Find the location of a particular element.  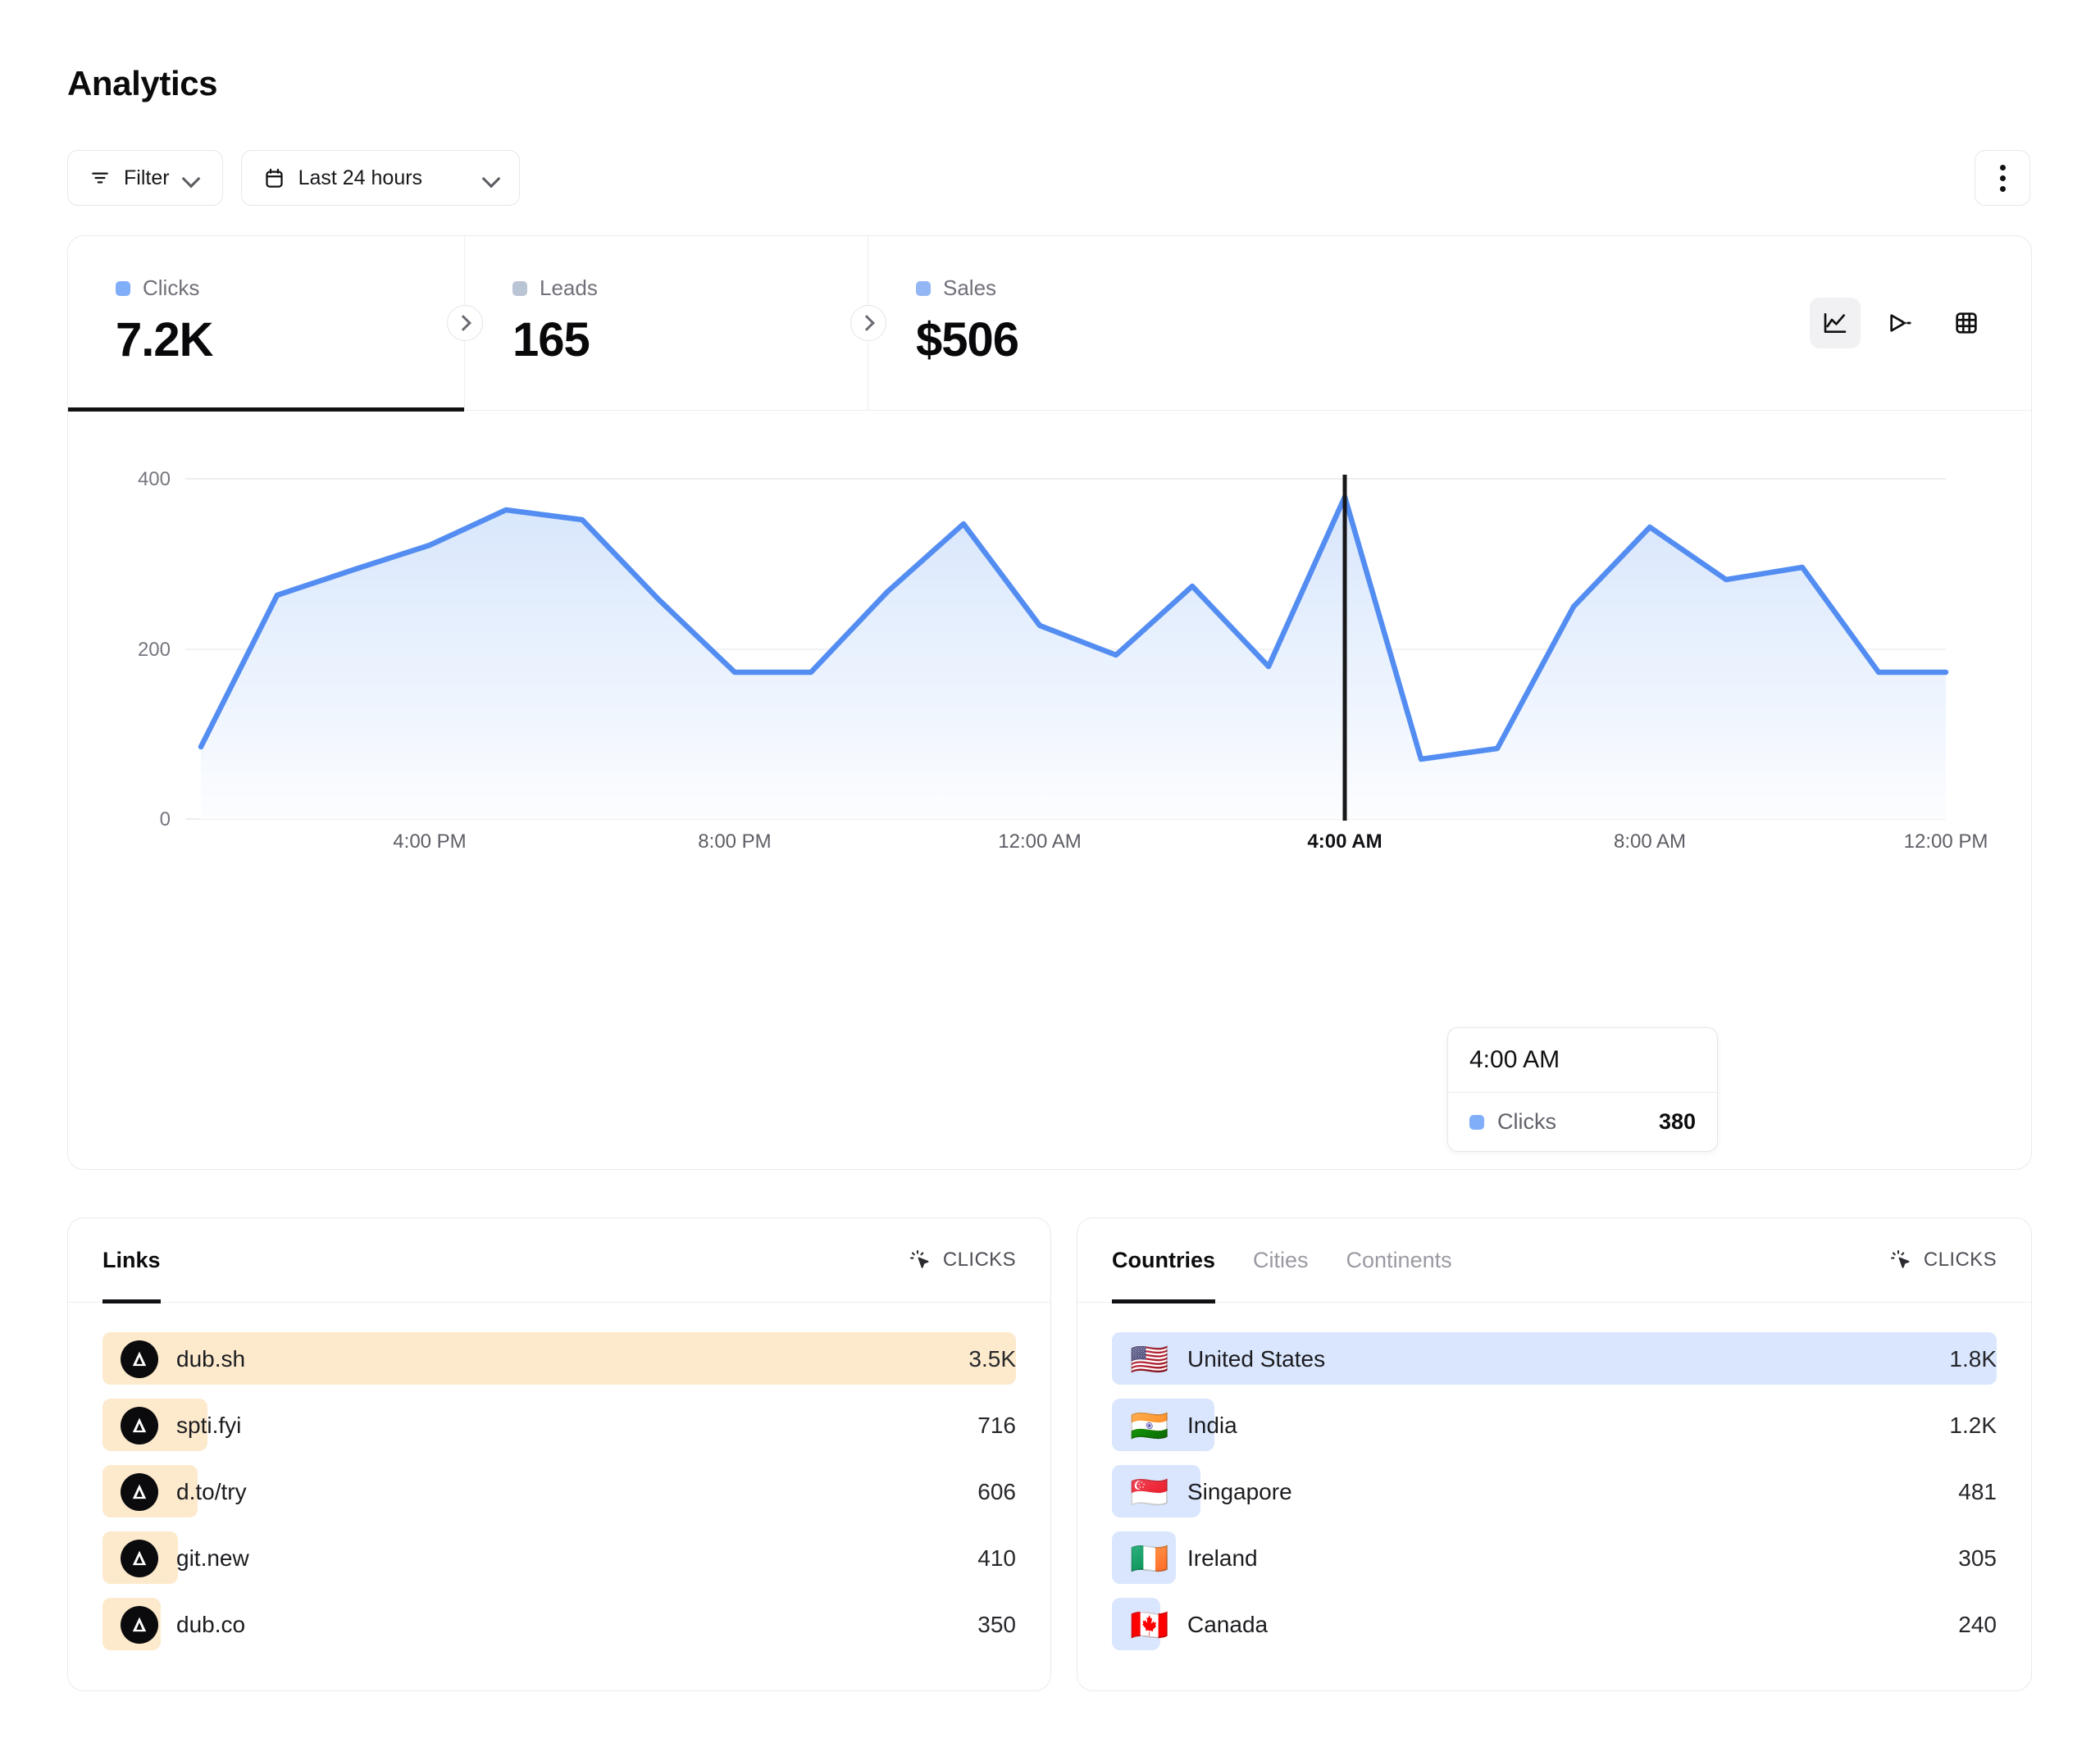

links-metric-label: CLICKS is located at coordinates (962, 1260).